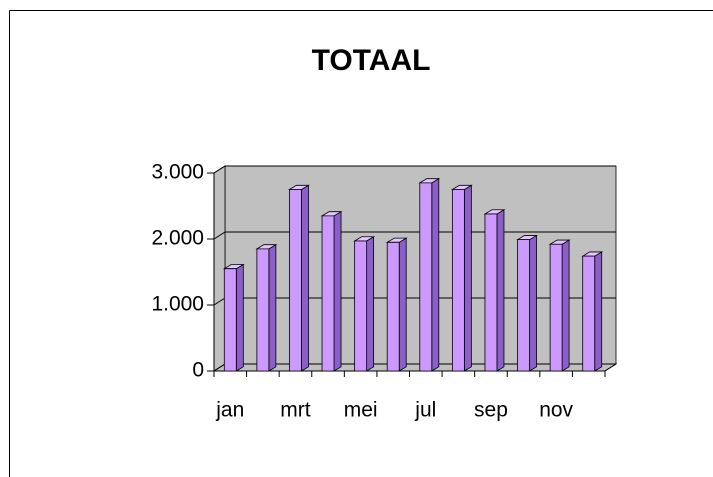 This screenshot has width=713, height=477. Describe the element at coordinates (177, 238) in the screenshot. I see `y-tick-label: 2.000` at that location.